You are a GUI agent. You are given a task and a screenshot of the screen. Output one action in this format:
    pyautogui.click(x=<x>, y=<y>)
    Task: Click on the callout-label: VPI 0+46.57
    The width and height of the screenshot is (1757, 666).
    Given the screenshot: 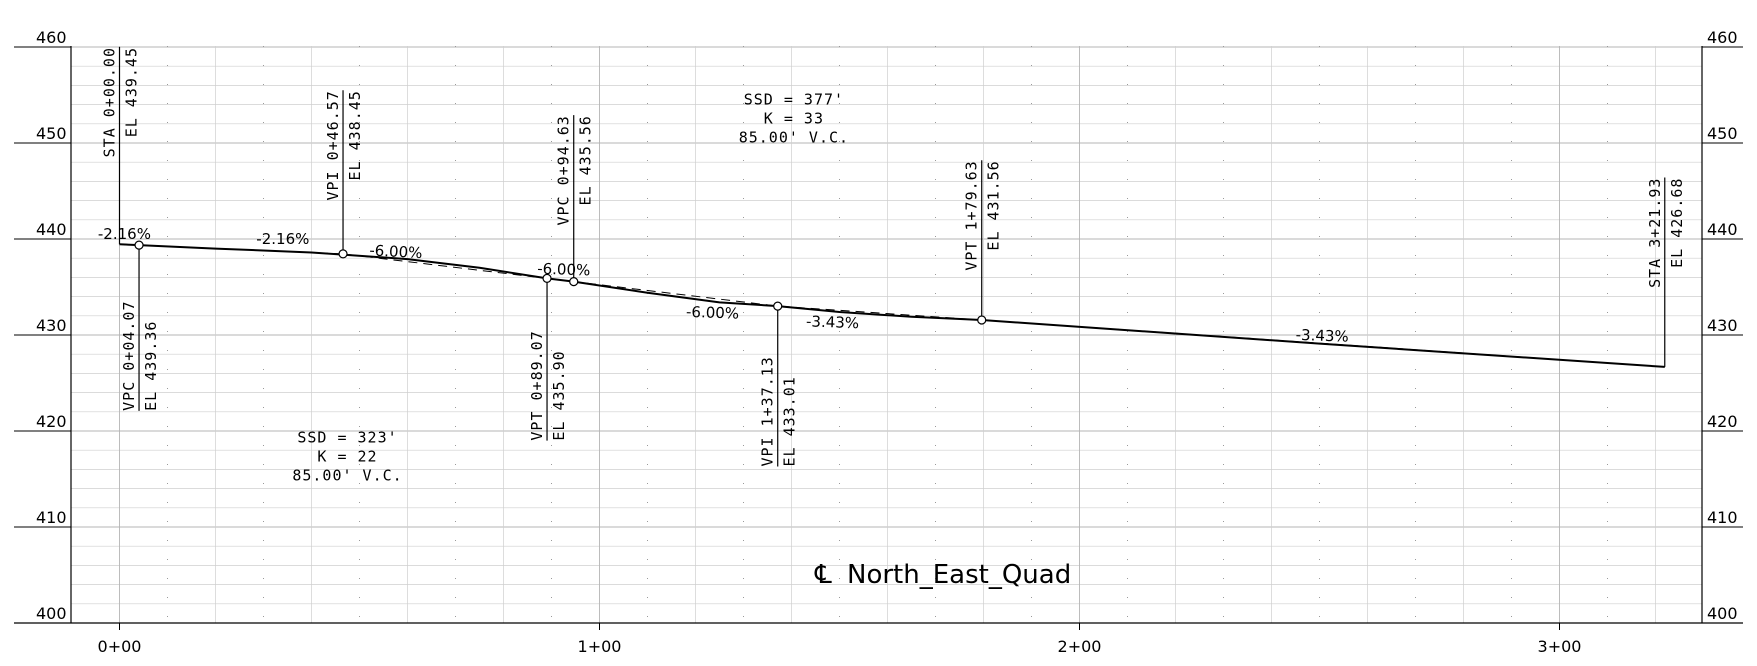 What is the action you would take?
    pyautogui.click(x=333, y=145)
    